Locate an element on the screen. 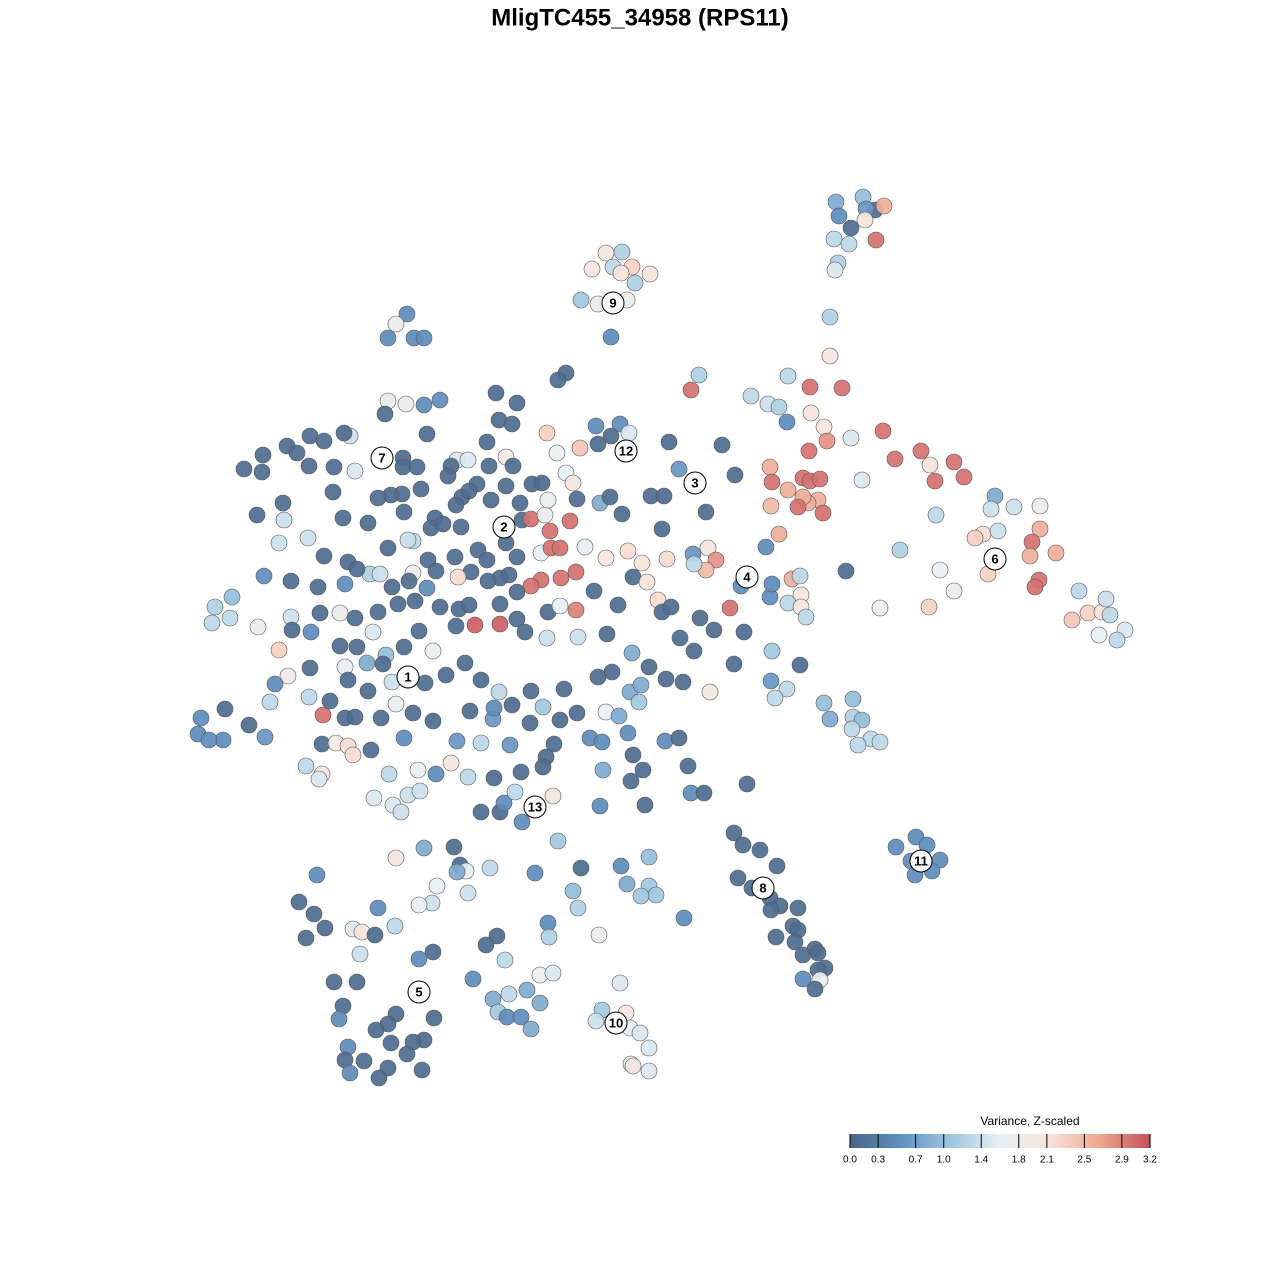 The image size is (1280, 1280). chart-title: MligTC455_34958 (RPS11) is located at coordinates (639, 17).